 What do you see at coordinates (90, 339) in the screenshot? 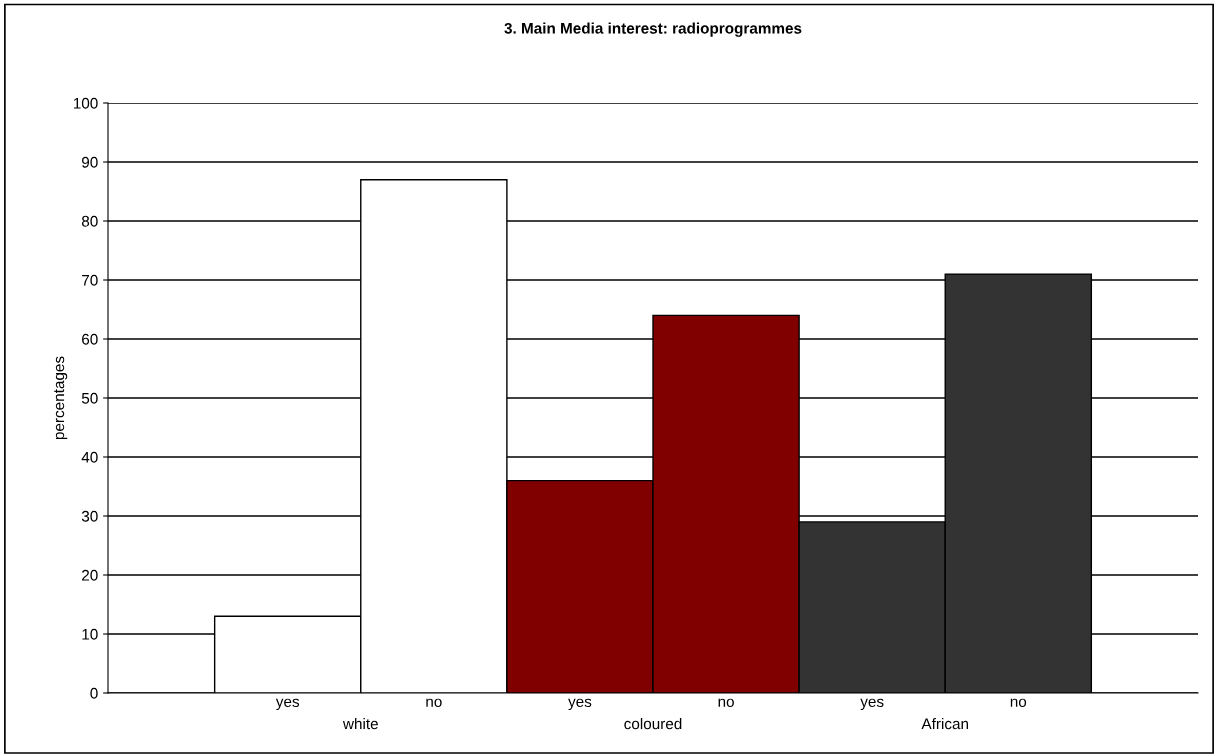
I see `y-tick-label: 60` at bounding box center [90, 339].